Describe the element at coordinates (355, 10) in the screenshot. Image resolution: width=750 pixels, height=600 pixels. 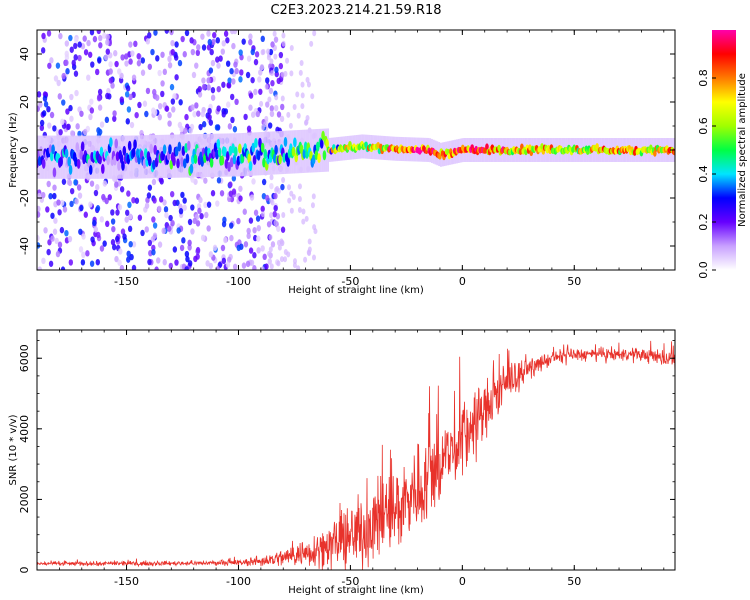
I see `figure-title: C2E3.2023.214.21.59.R18` at that location.